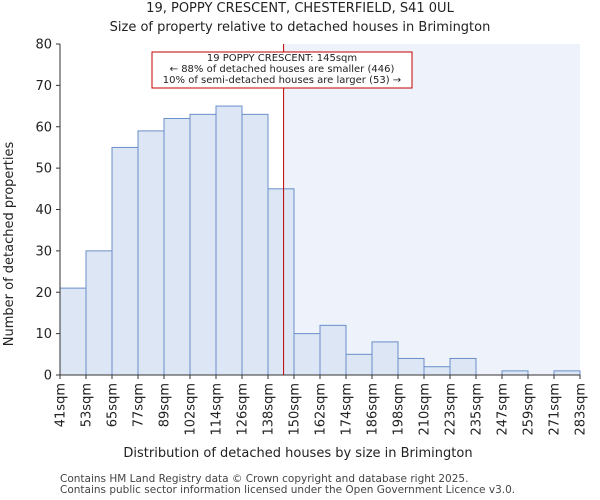 Image resolution: width=600 pixels, height=500 pixels. I want to click on bar-186sqm, so click(385, 358).